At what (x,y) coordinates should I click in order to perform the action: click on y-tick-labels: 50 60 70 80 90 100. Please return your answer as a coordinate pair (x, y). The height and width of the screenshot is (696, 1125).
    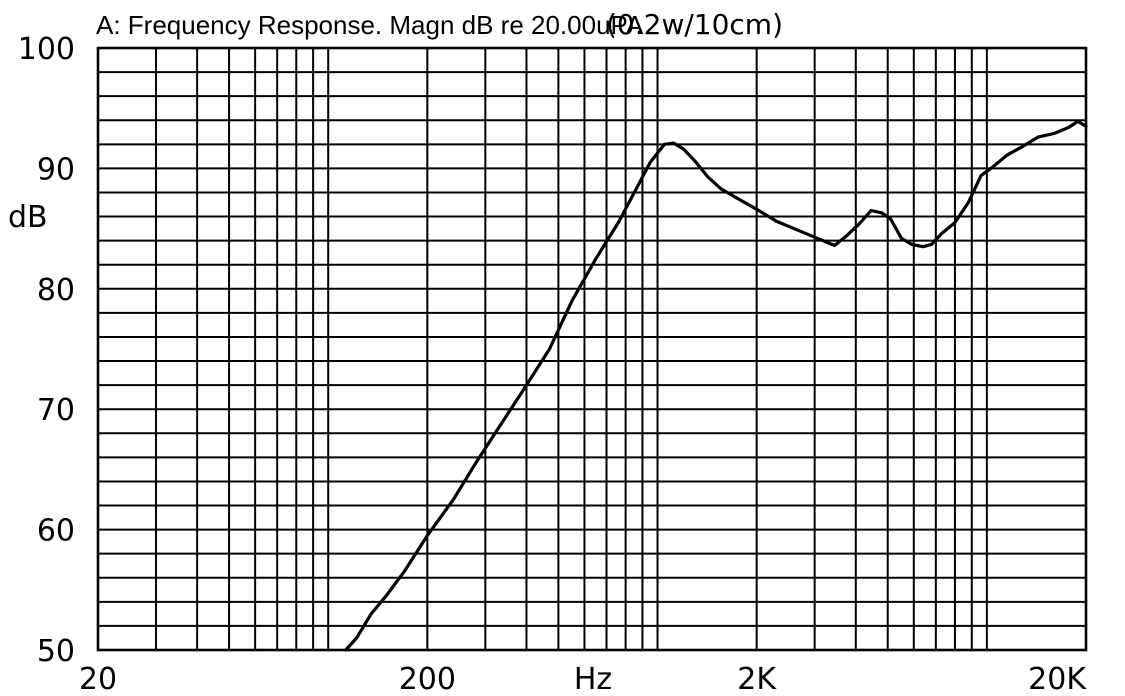
    Looking at the image, I should click on (46, 350).